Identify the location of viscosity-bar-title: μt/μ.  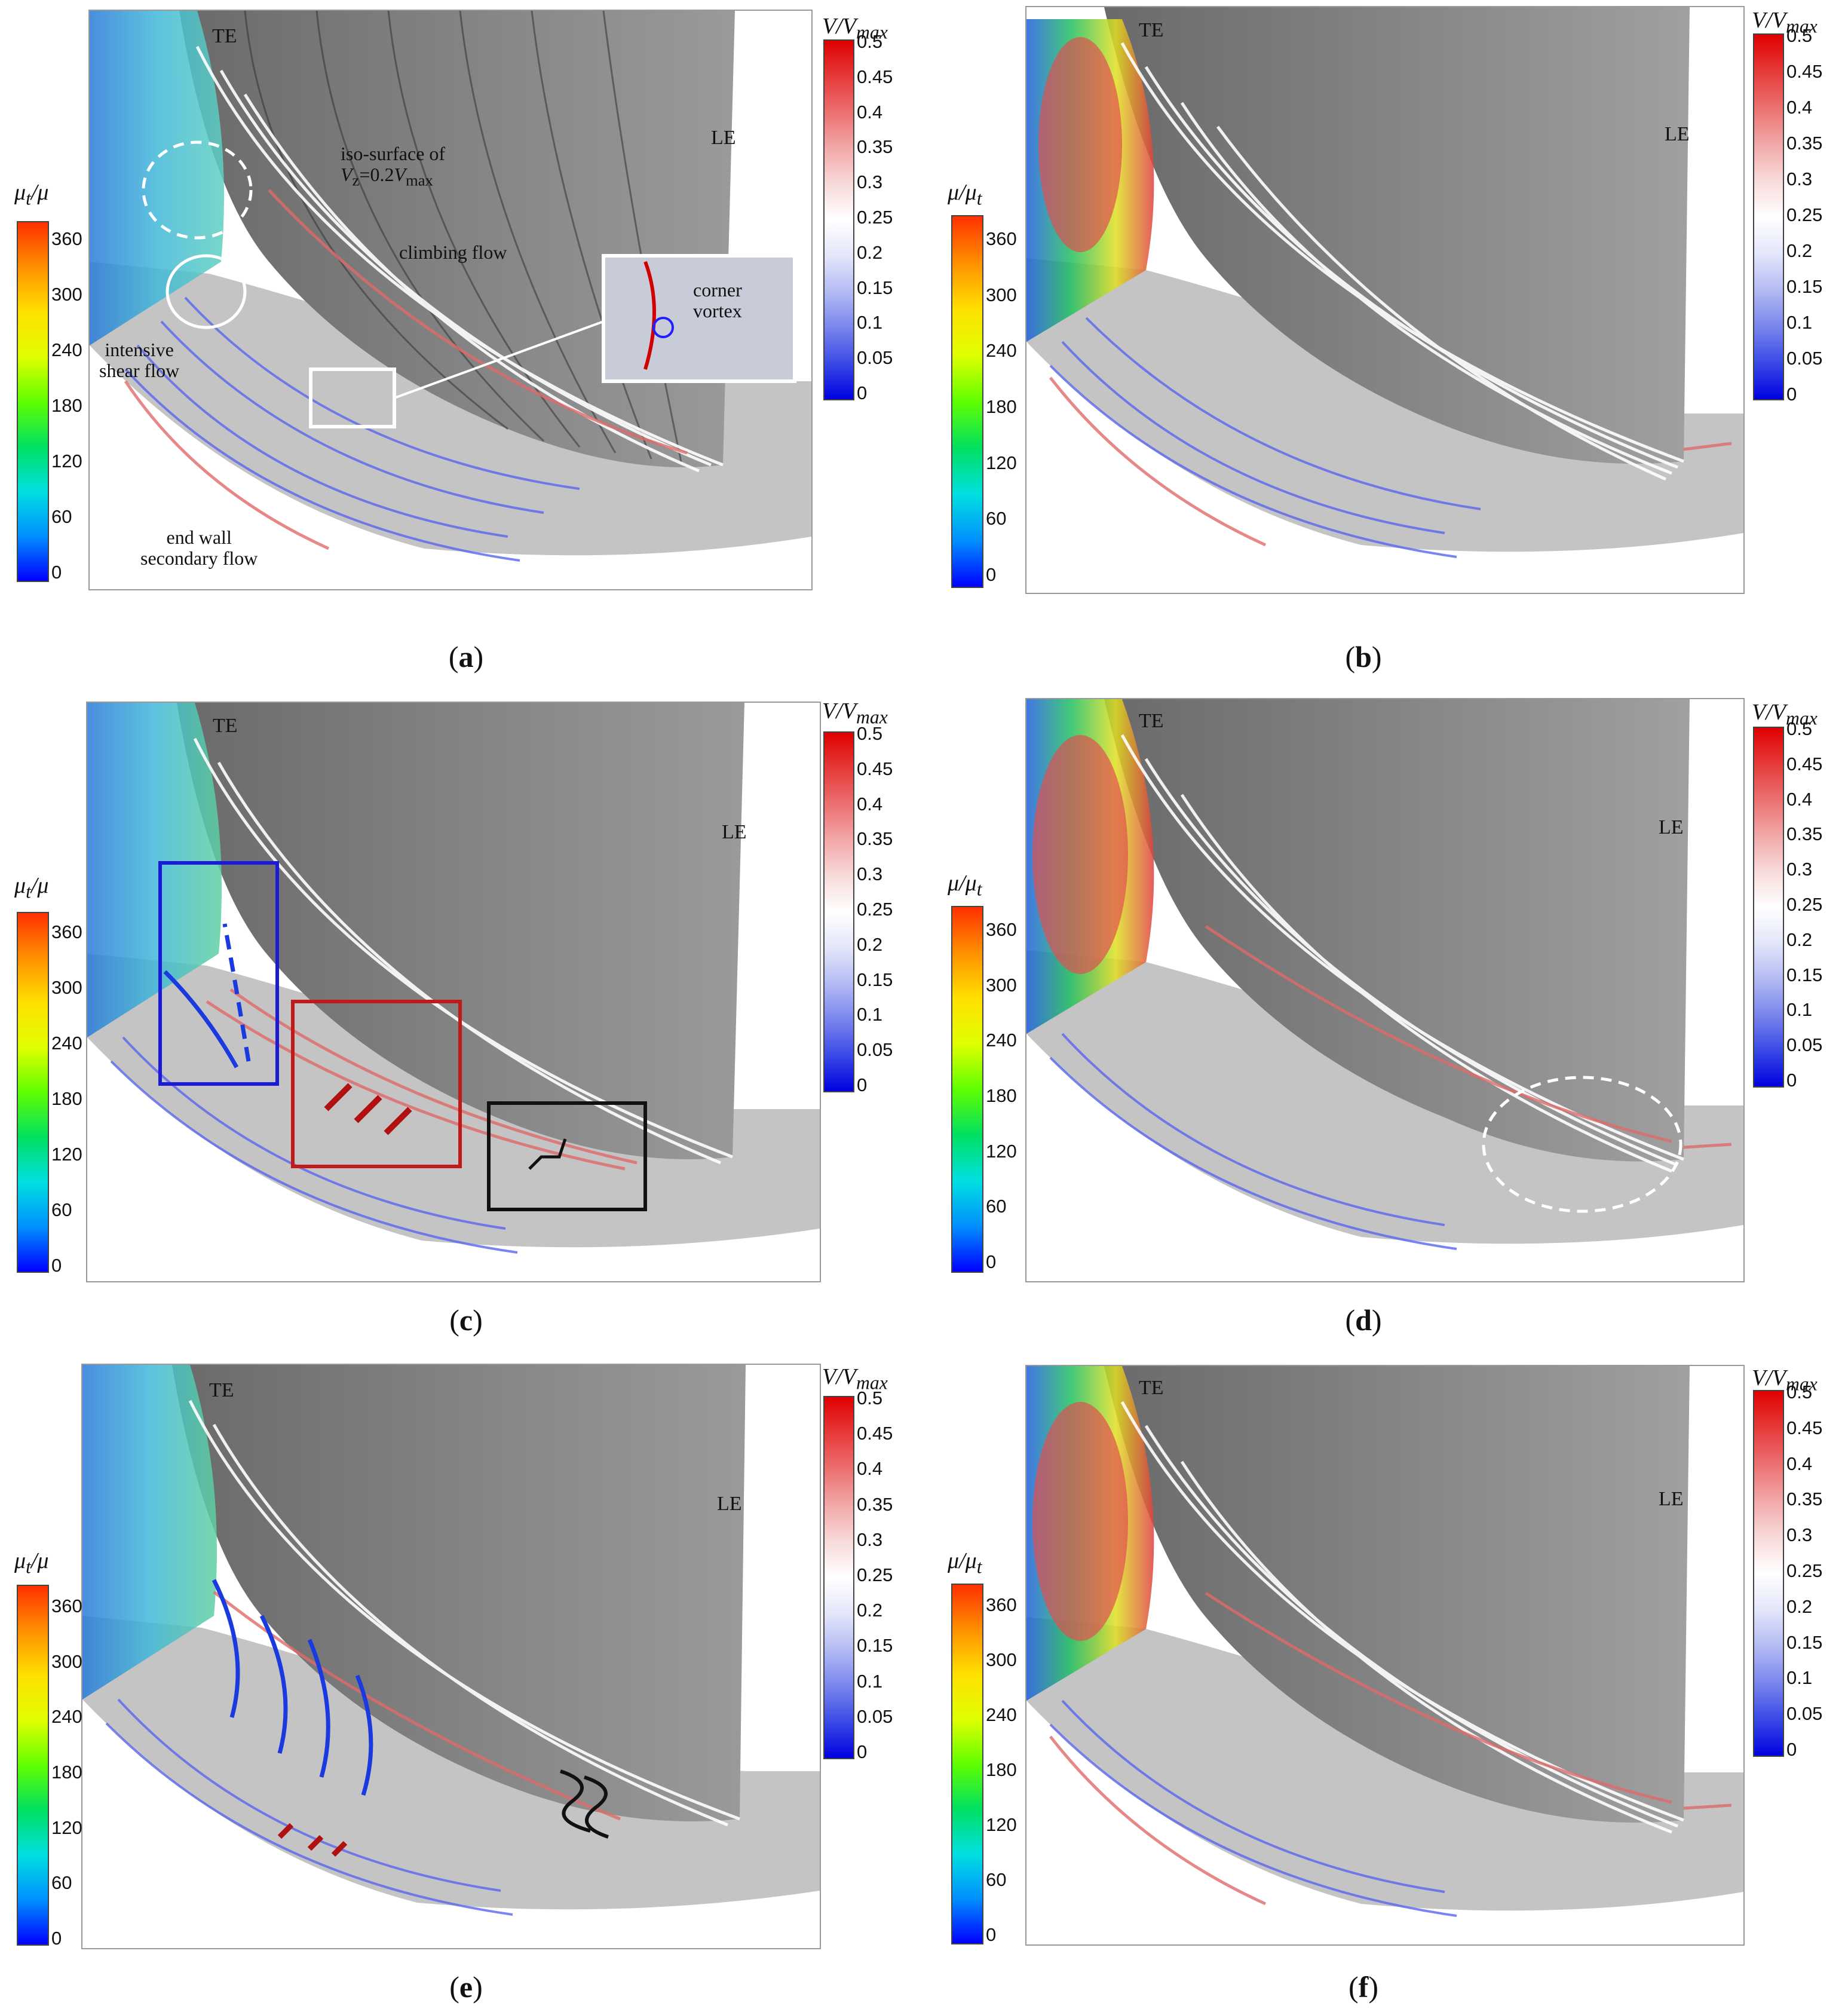
(31, 887).